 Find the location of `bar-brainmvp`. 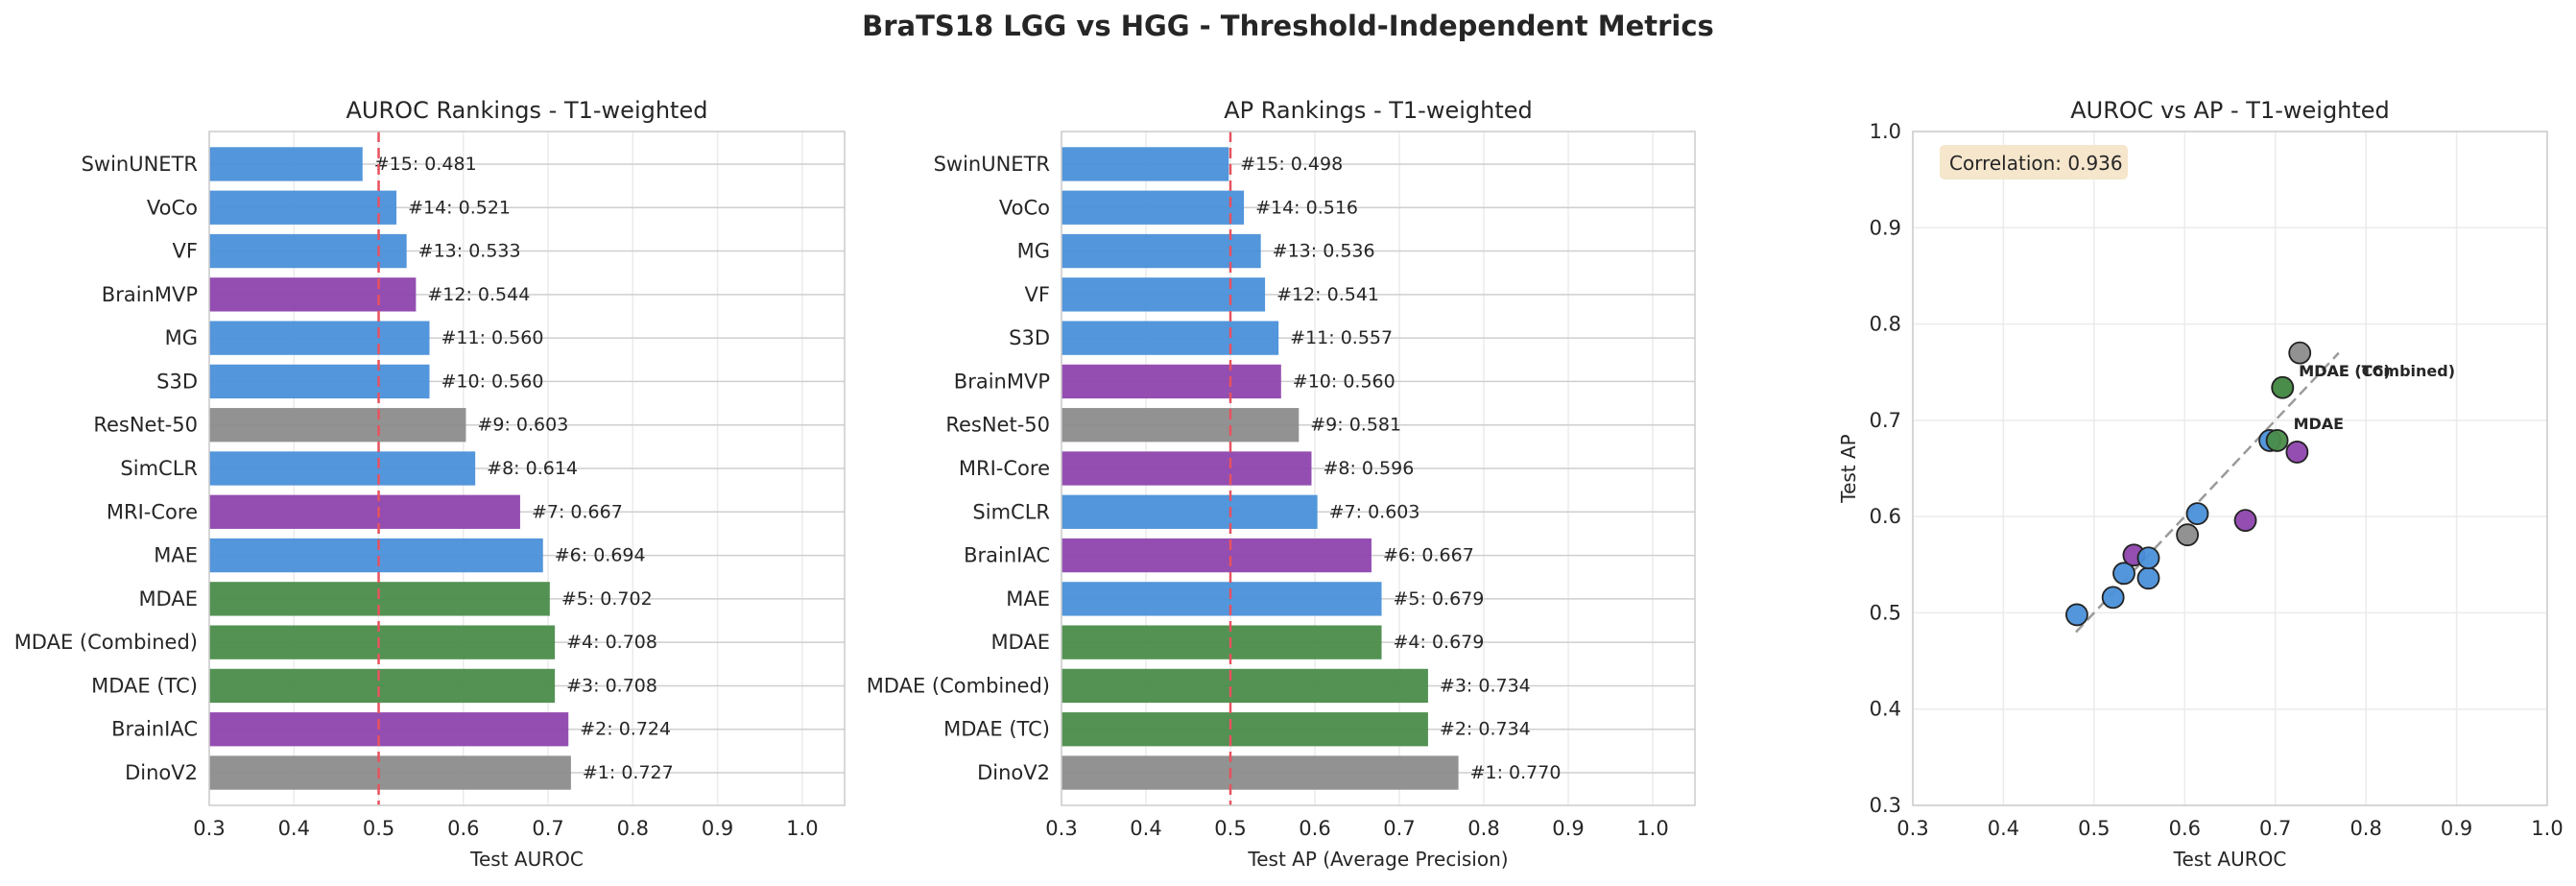

bar-brainmvp is located at coordinates (313, 294).